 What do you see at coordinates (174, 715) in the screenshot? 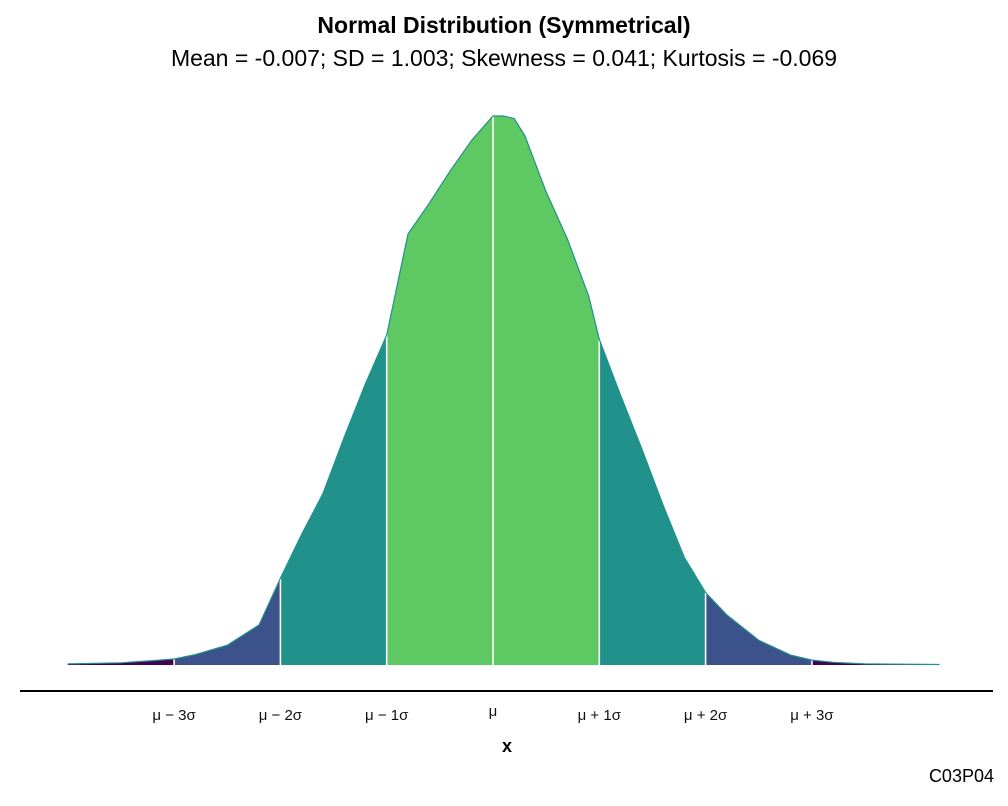
I see `x-tick-label: μ − 3σ` at bounding box center [174, 715].